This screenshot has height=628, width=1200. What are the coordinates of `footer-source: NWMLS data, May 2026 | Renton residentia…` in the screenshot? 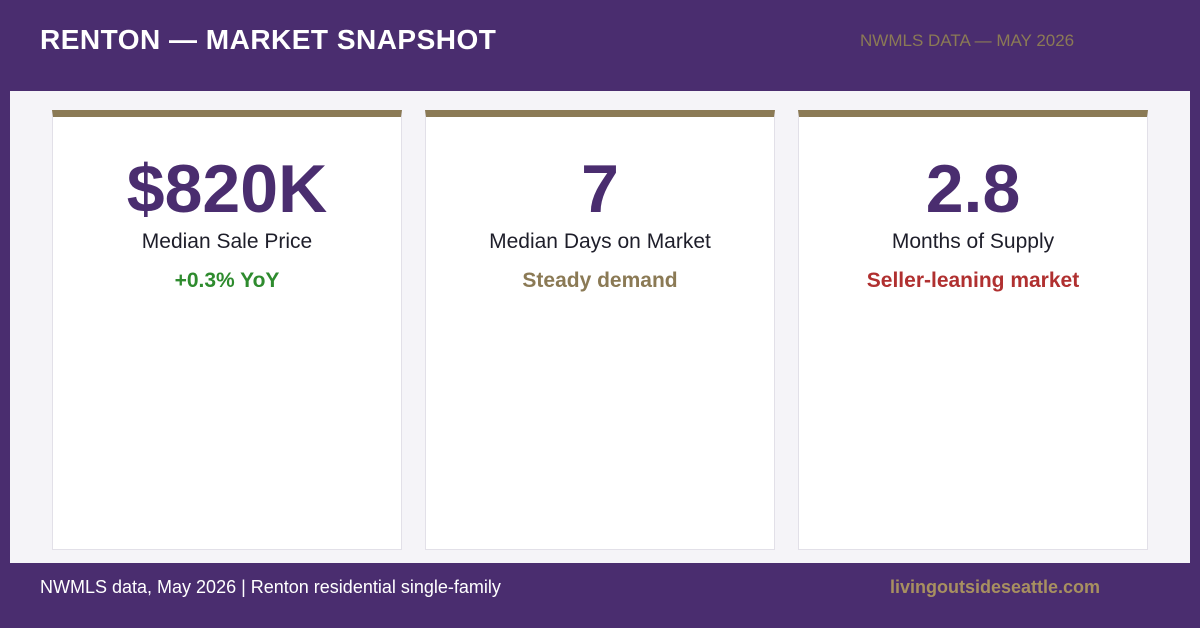 It's located at (270, 587).